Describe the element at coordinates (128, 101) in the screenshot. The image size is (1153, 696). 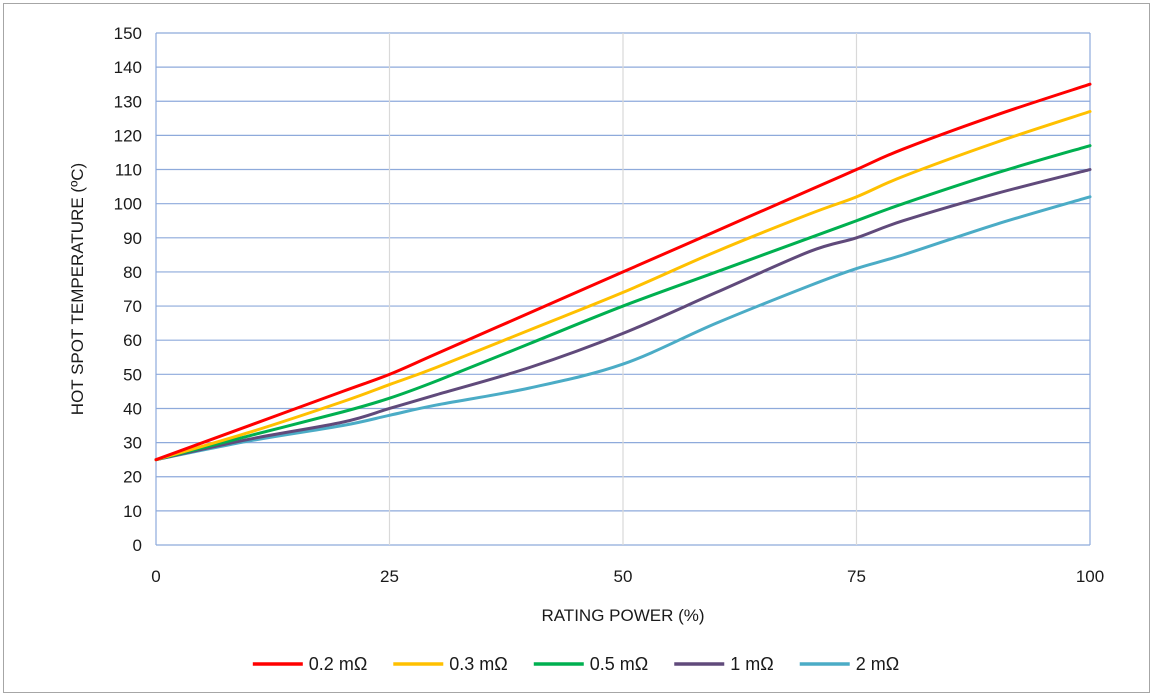
I see `y-tick-label: 130` at that location.